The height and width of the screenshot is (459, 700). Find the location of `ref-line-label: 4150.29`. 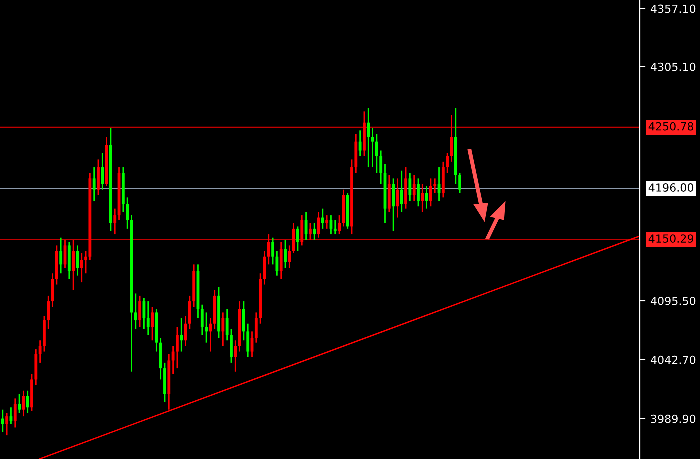

ref-line-label: 4150.29 is located at coordinates (671, 239).